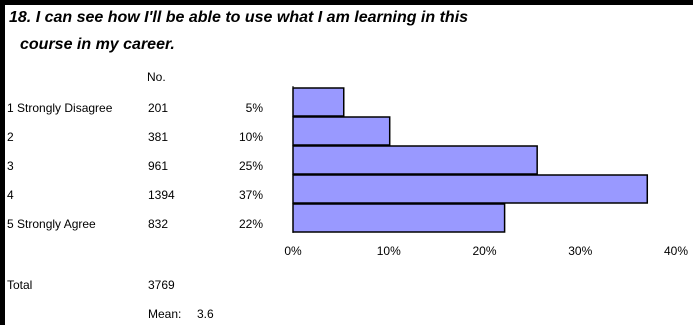 This screenshot has height=325, width=693. What do you see at coordinates (250, 137) in the screenshot?
I see `row-percent: 10%` at bounding box center [250, 137].